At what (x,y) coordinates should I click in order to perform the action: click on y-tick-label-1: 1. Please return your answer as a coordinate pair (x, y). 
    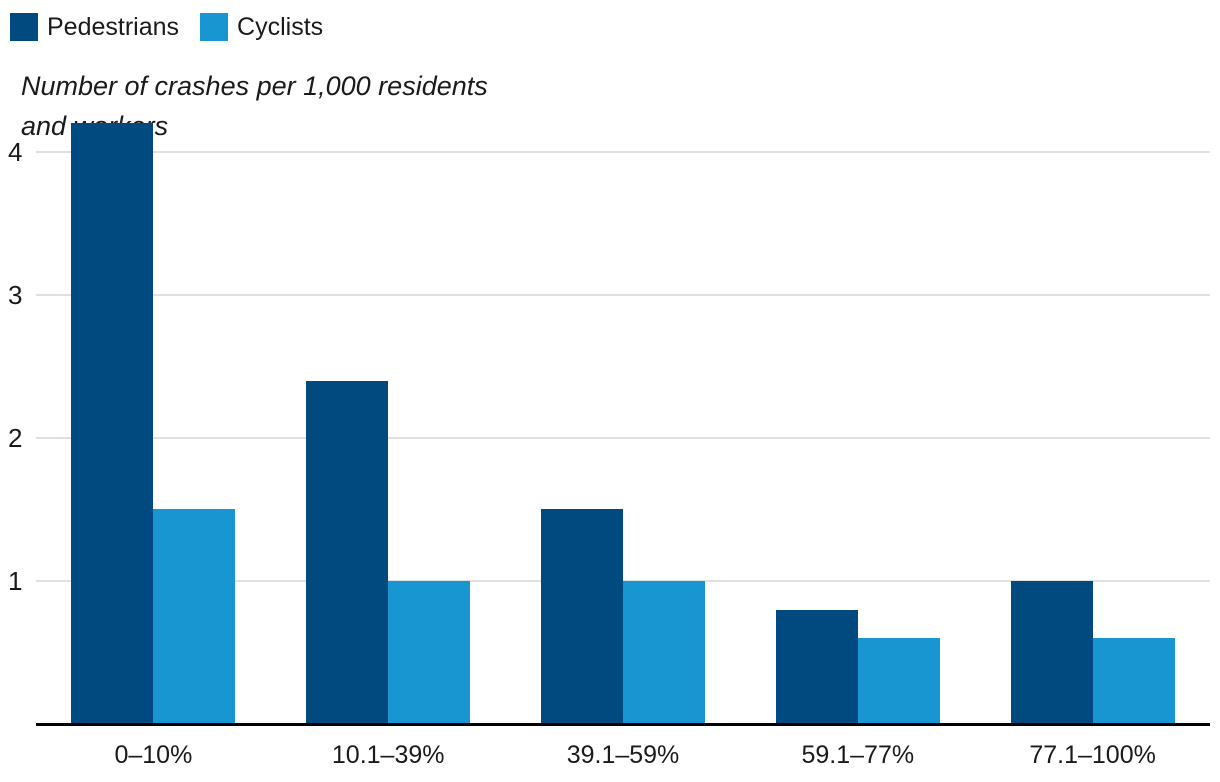
    Looking at the image, I should click on (15, 581).